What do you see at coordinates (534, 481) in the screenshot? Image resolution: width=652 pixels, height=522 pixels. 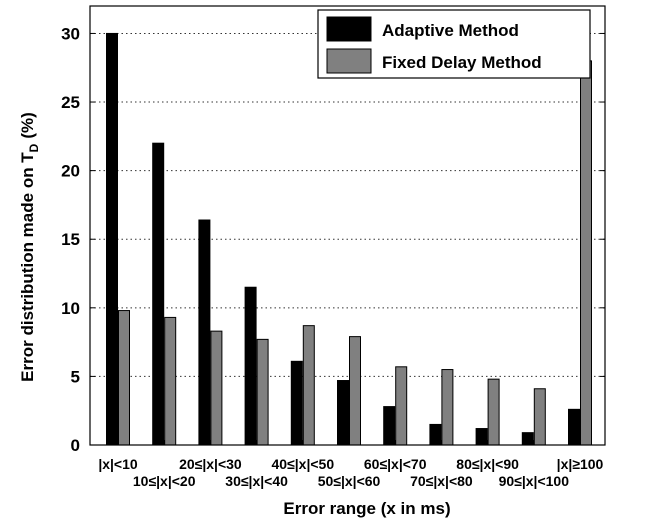 I see `x-tick-label: 90≤|x|<100` at bounding box center [534, 481].